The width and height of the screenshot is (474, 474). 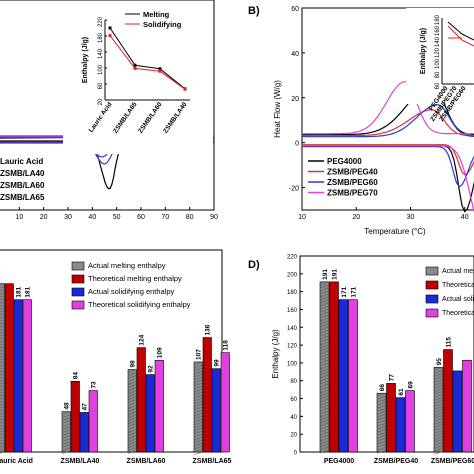 I want to click on panel-b-inset-y-tick-label: 160, so click(x=438, y=30).